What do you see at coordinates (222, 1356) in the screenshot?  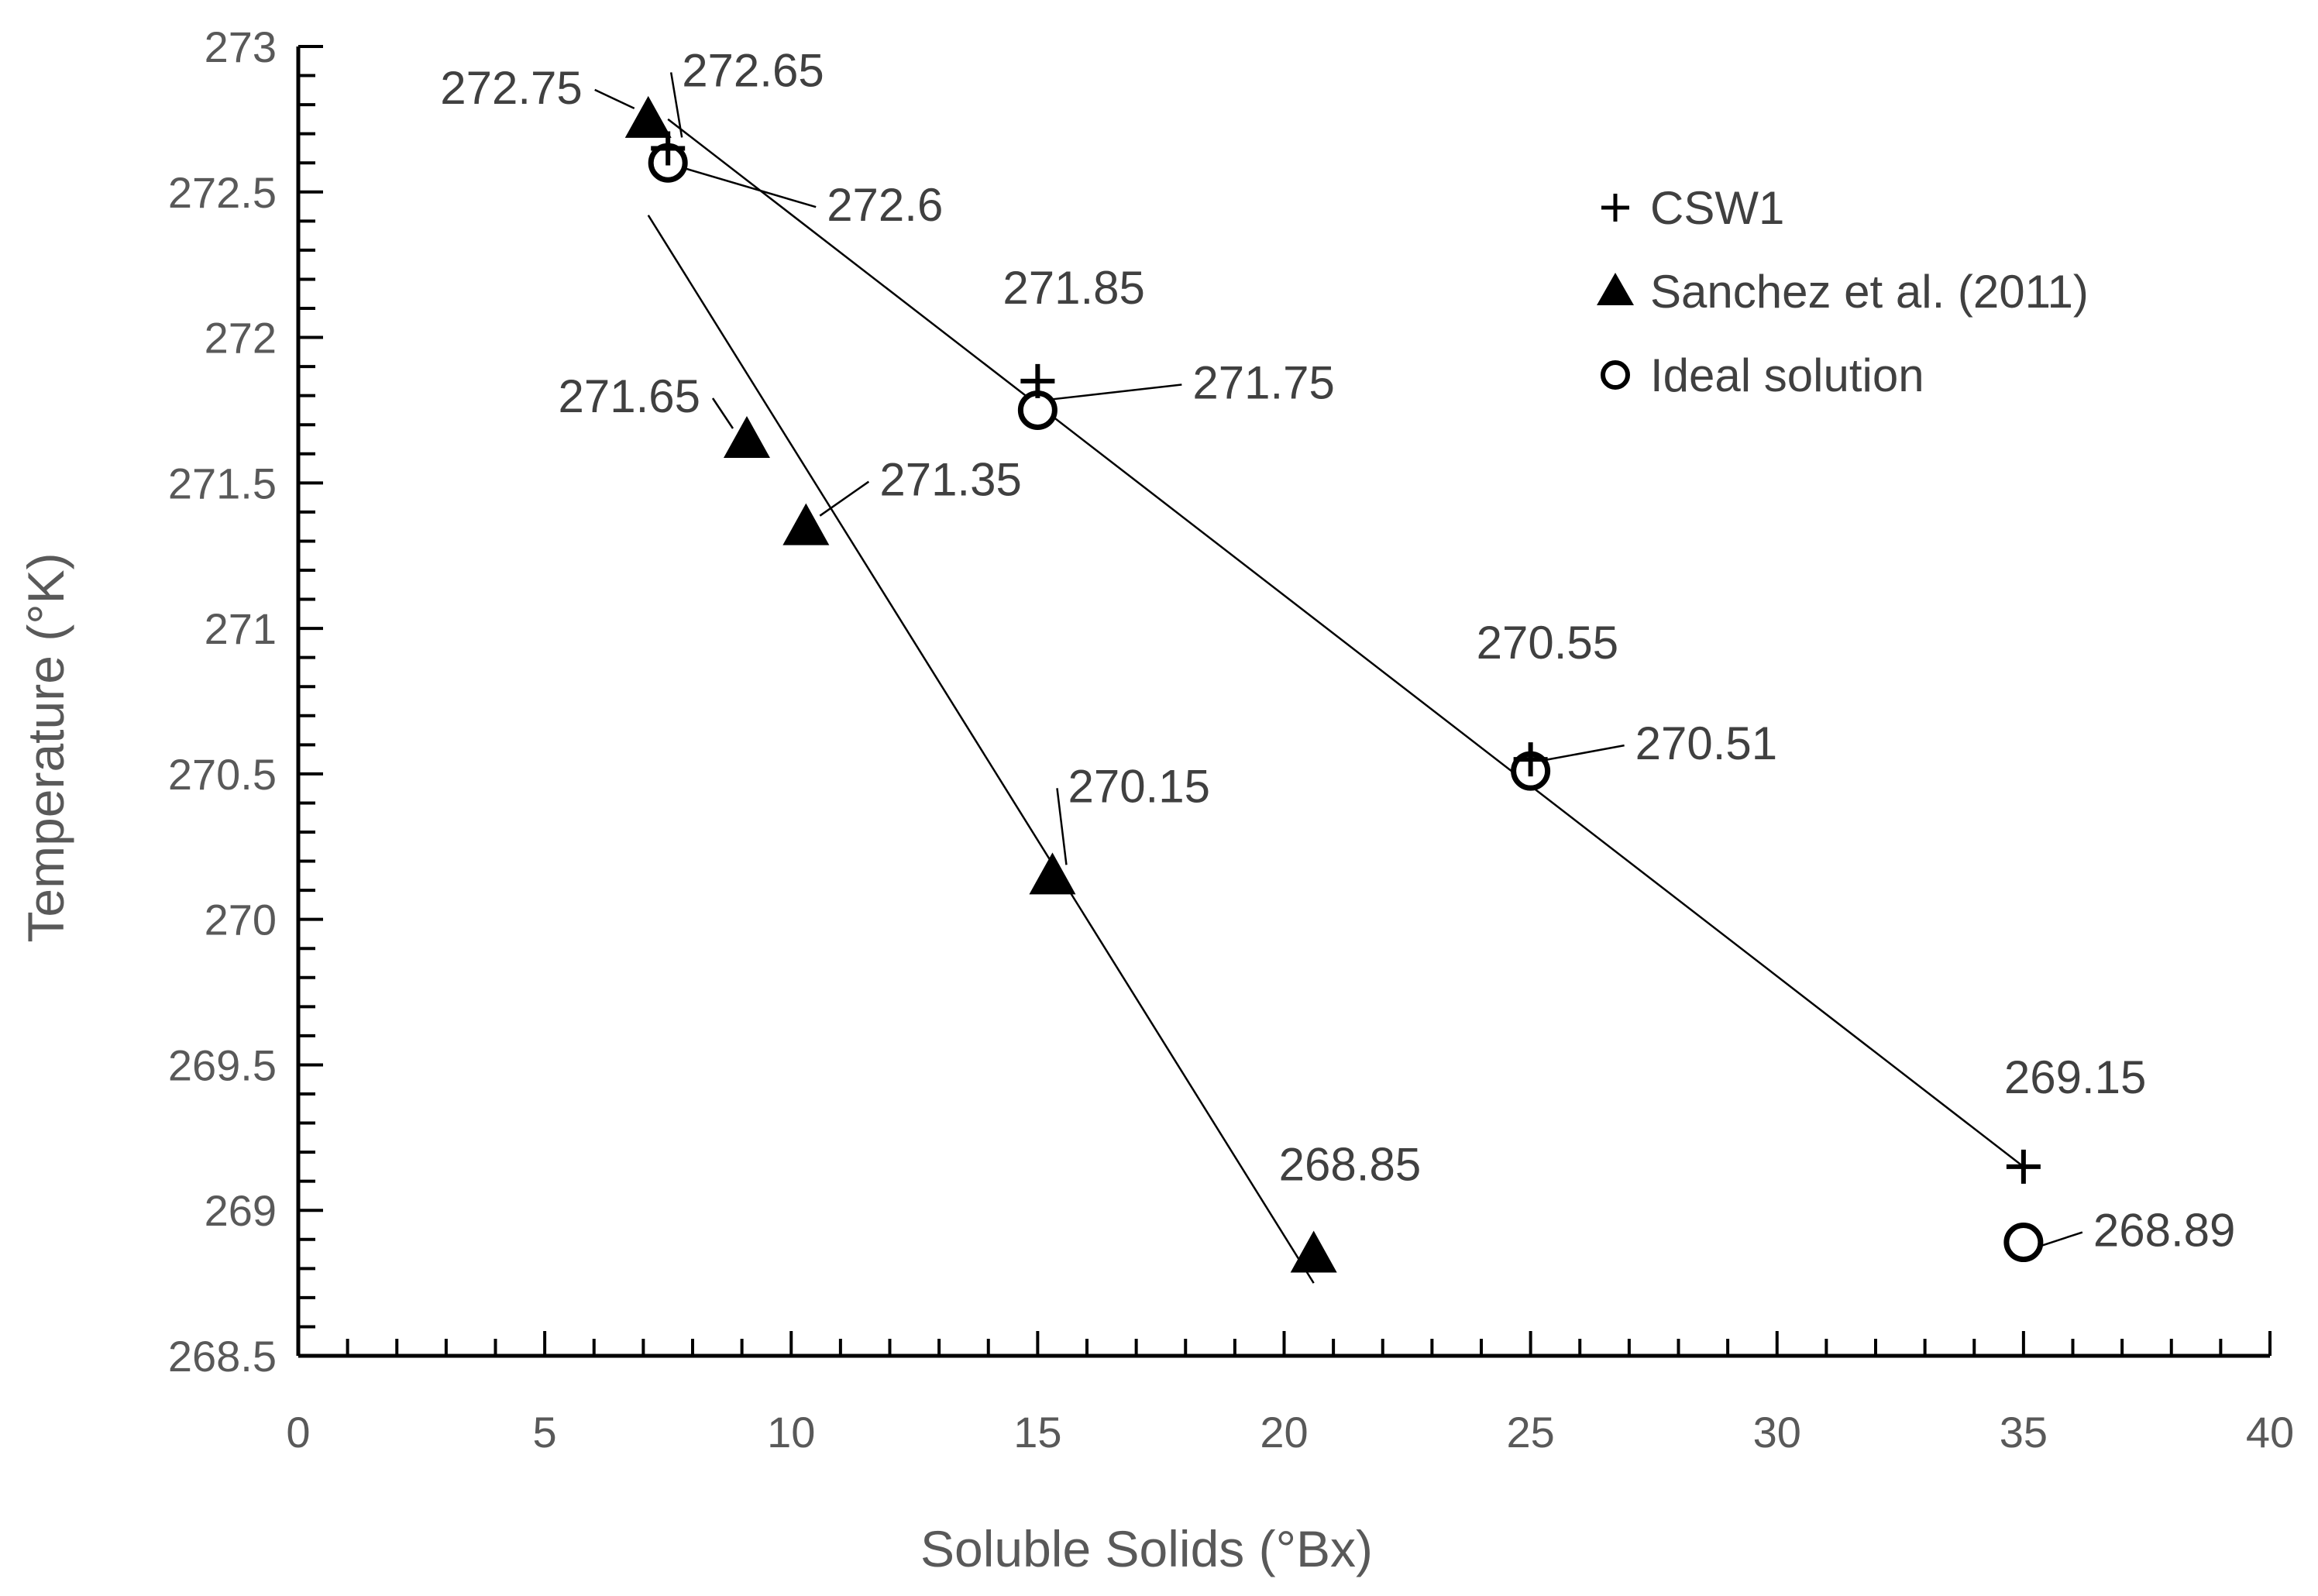 I see `y-tick-label: 268.5` at bounding box center [222, 1356].